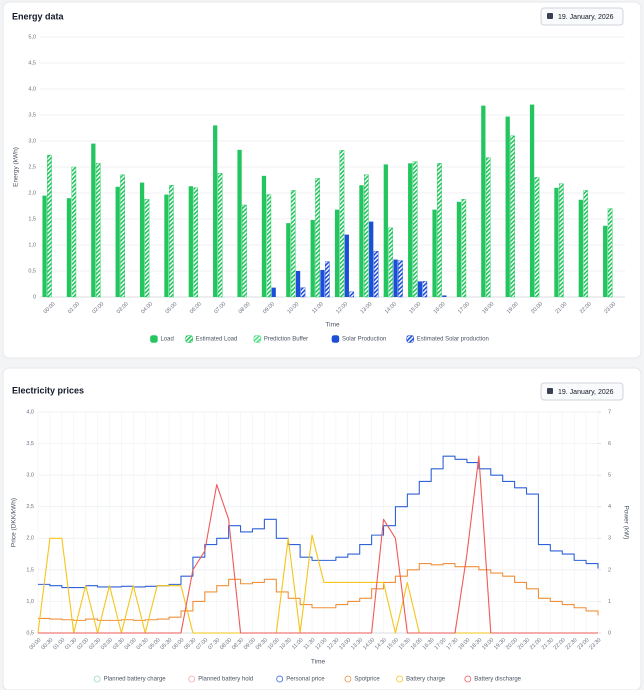 The image size is (644, 690). I want to click on legend-item: Prediction Buffer, so click(280, 339).